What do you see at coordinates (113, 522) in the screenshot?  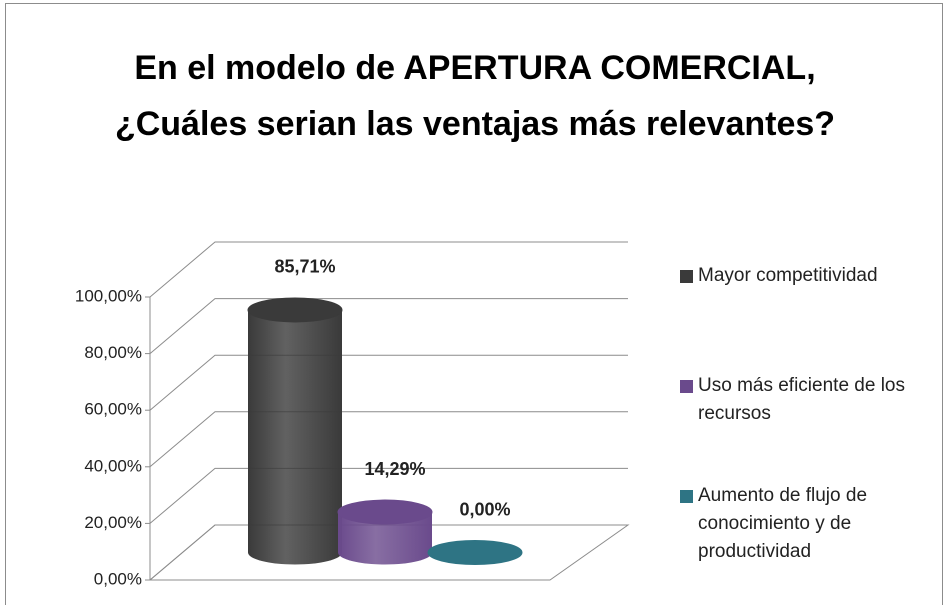 I see `y-tick-label: 20,00%` at bounding box center [113, 522].